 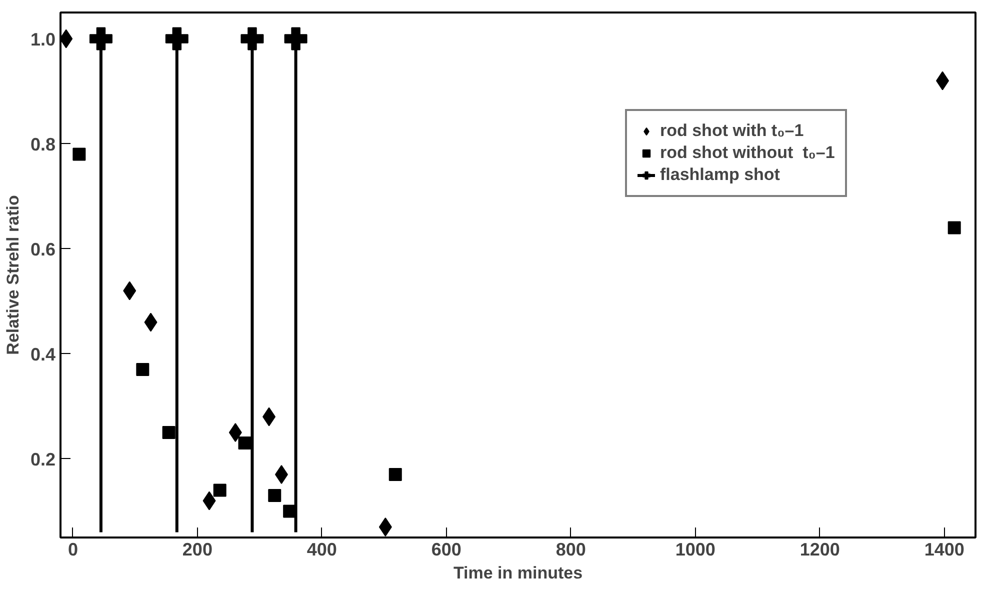 I want to click on x-tick-label: 1400, so click(x=944, y=550).